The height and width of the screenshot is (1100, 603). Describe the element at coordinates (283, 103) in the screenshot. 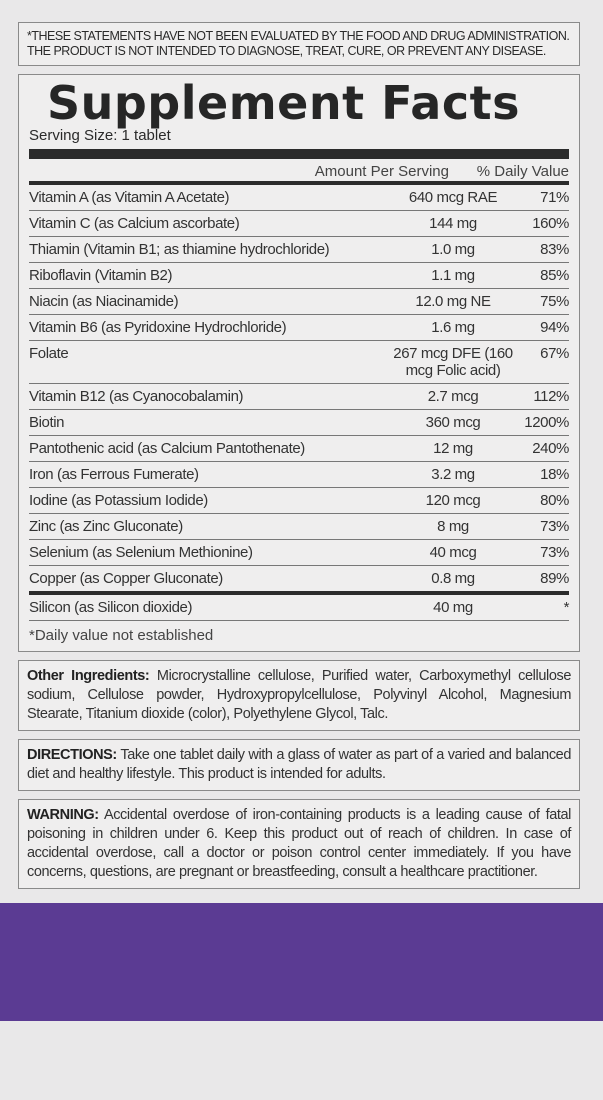

I see `facts-title: Supplement Facts` at that location.